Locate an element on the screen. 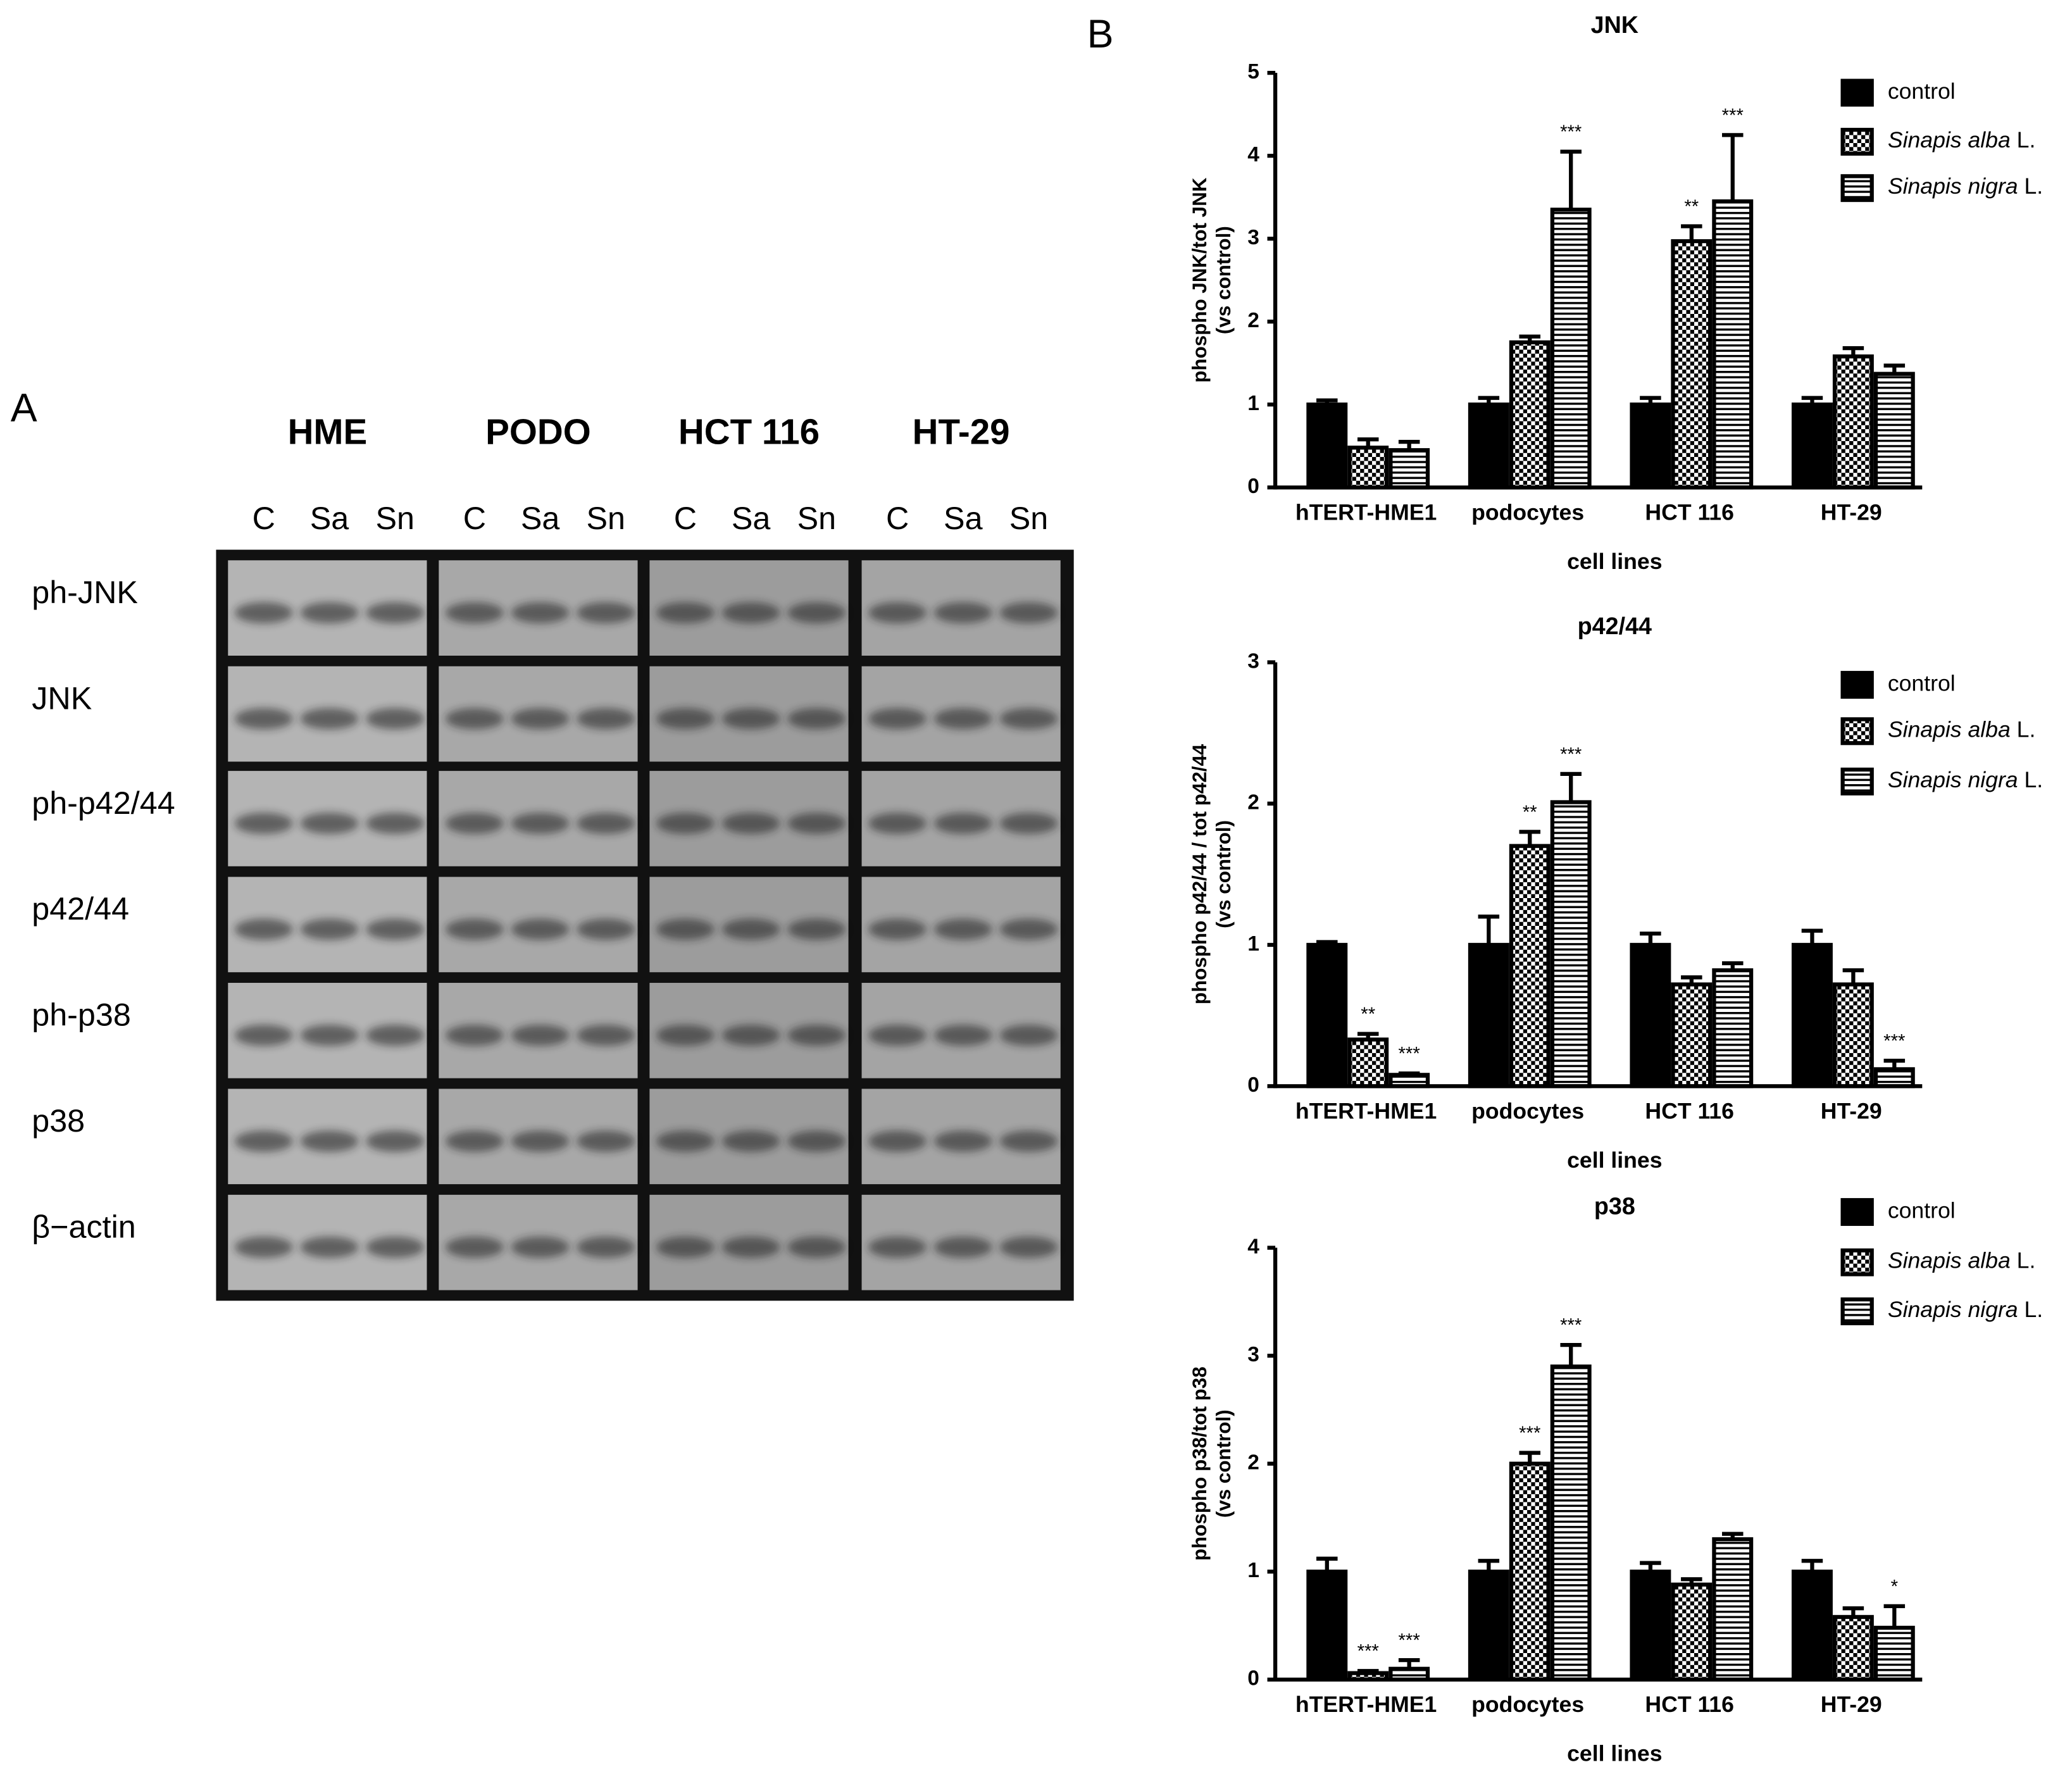 The height and width of the screenshot is (1767, 2072). group-label: HME is located at coordinates (328, 431).